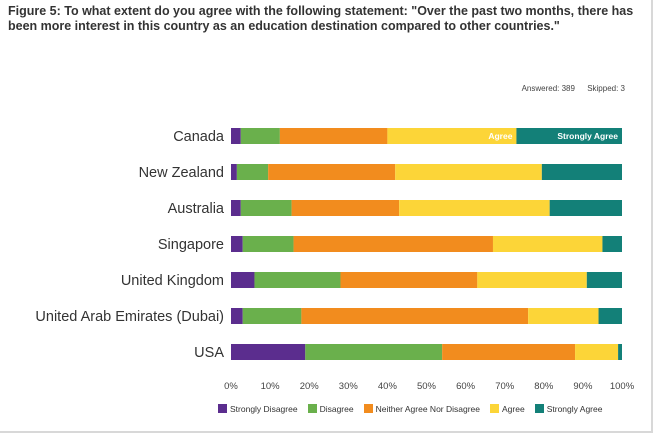 This screenshot has width=653, height=433. Describe the element at coordinates (264, 409) in the screenshot. I see `legend-label: Strongly Disagree` at that location.